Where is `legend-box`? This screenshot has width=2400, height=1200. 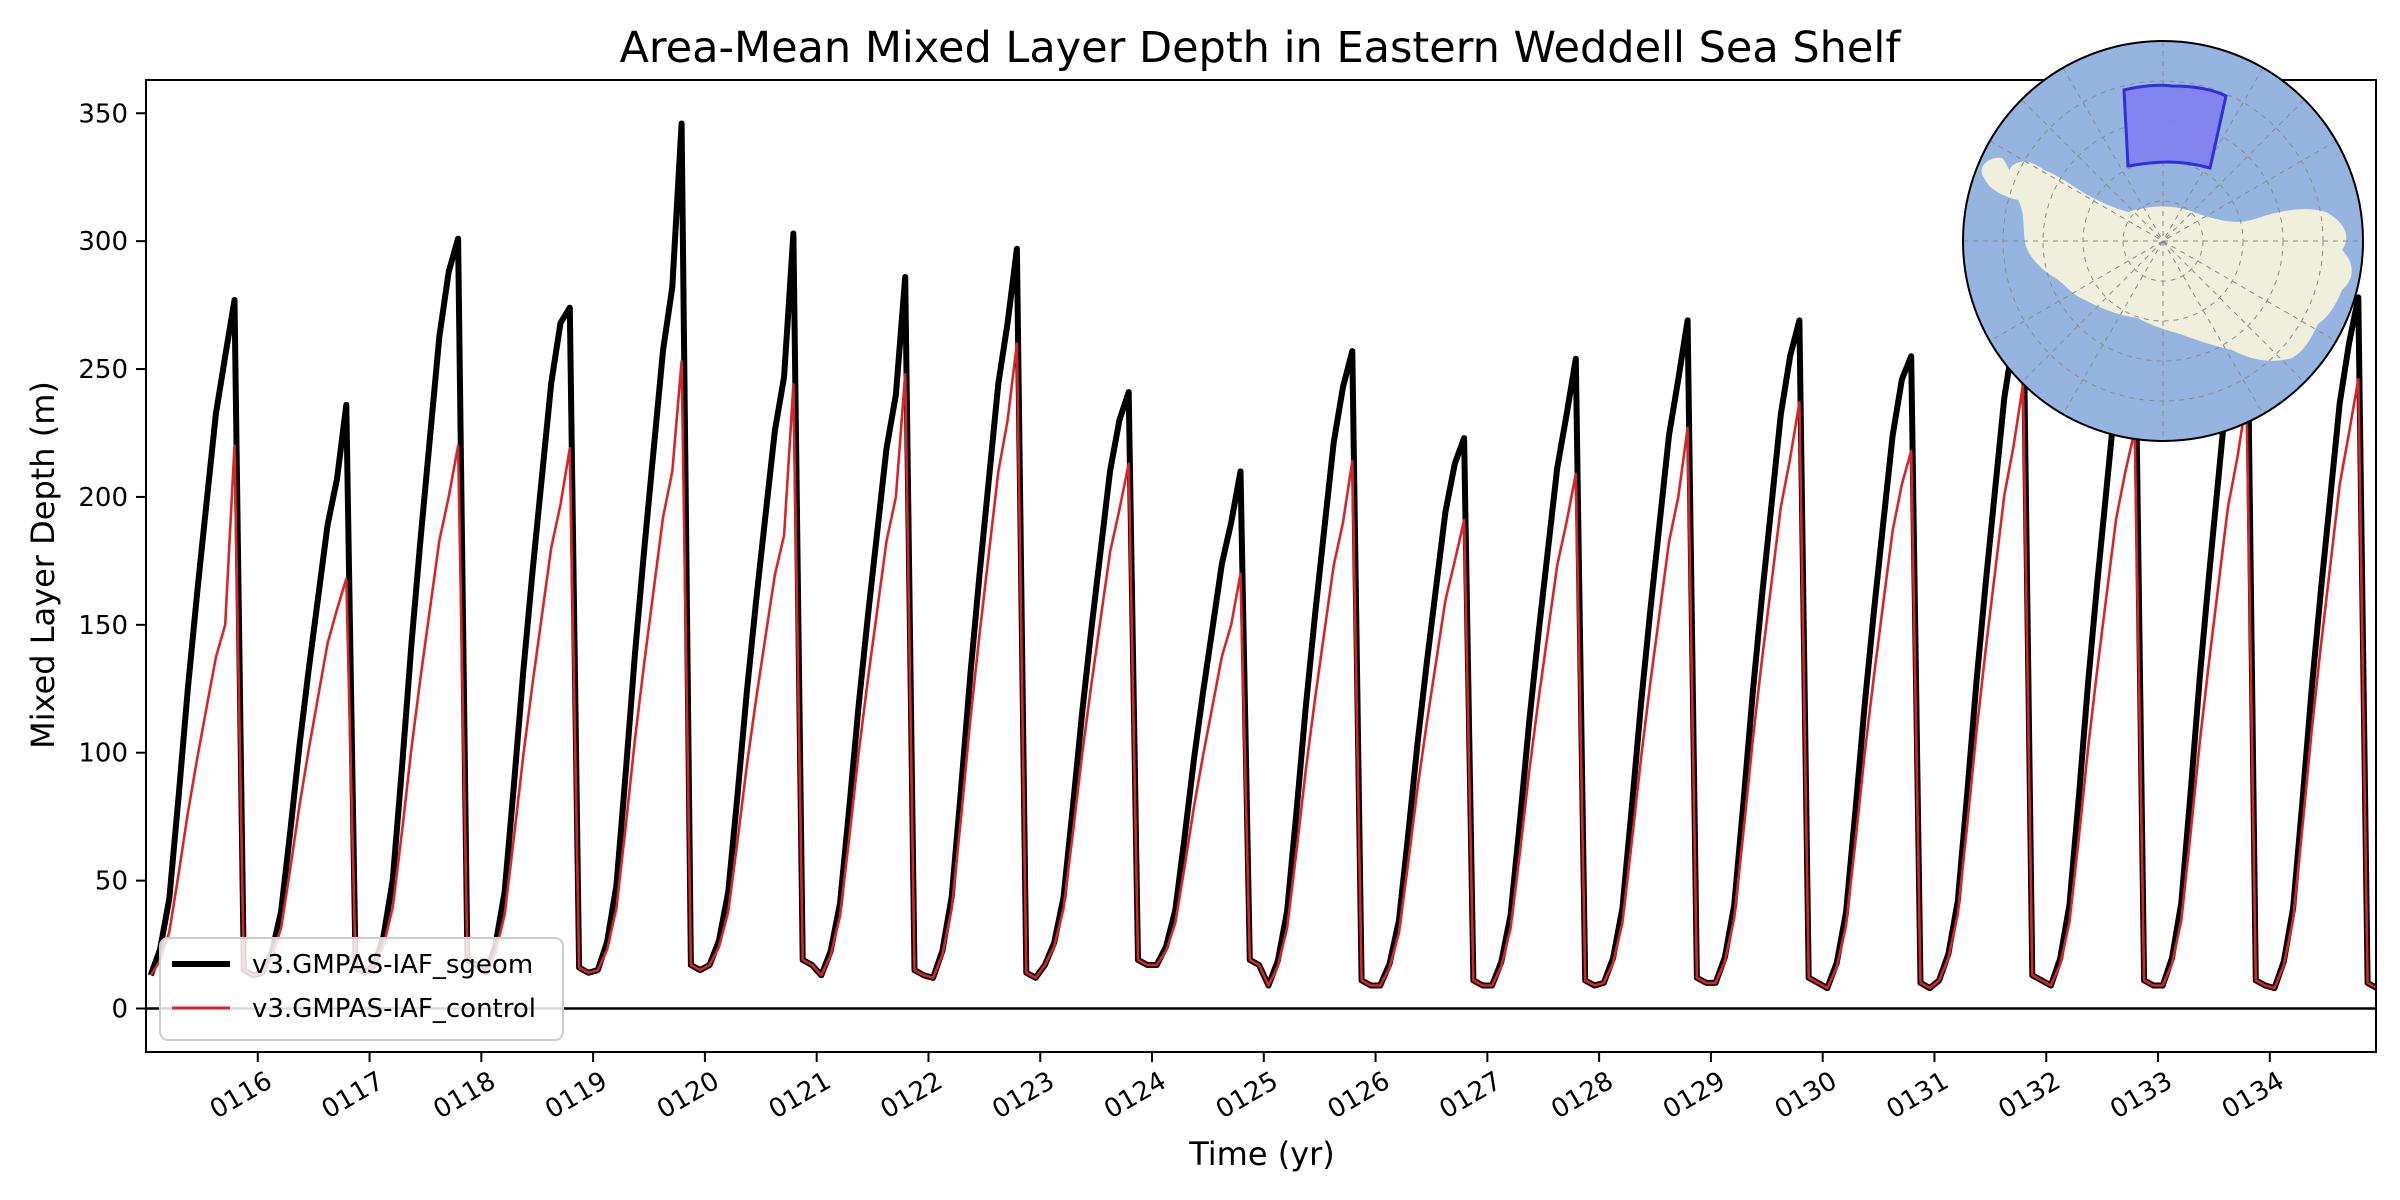
legend-box is located at coordinates (361, 989).